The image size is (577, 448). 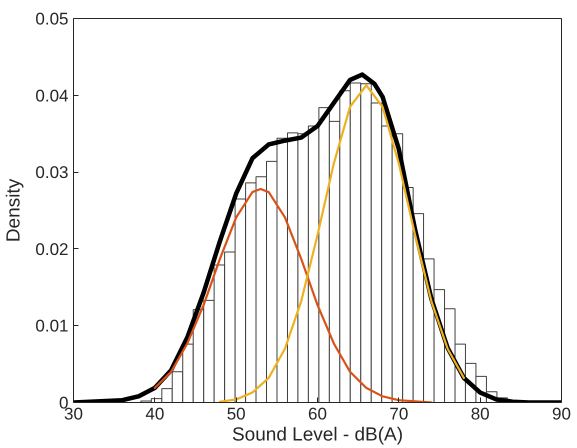 What do you see at coordinates (236, 414) in the screenshot?
I see `x-tick-label: 50` at bounding box center [236, 414].